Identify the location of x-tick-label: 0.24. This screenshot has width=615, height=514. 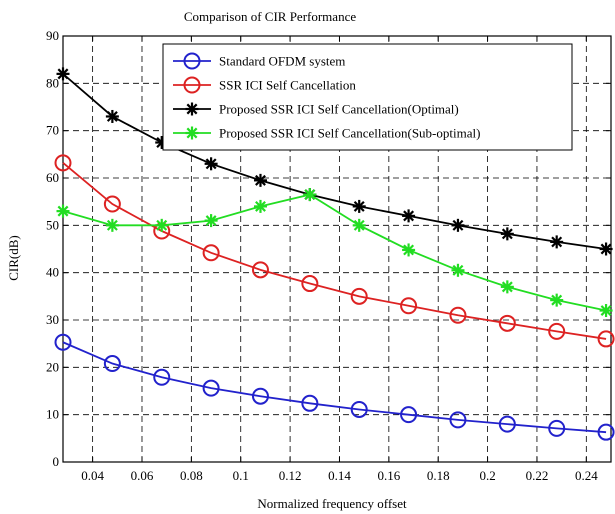
(586, 475).